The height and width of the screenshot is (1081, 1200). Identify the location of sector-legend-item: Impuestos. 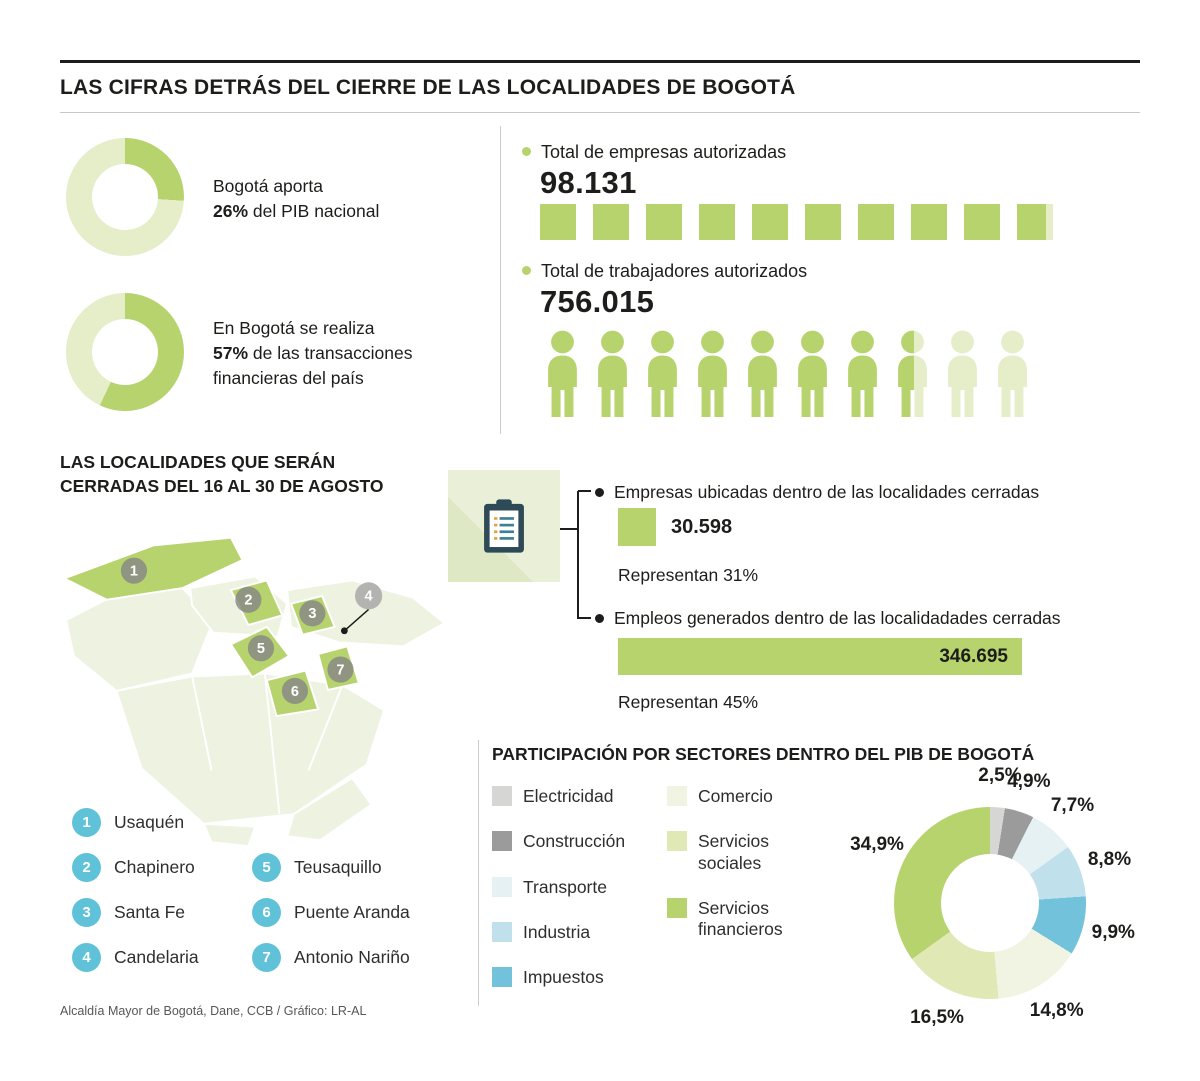
(574, 977).